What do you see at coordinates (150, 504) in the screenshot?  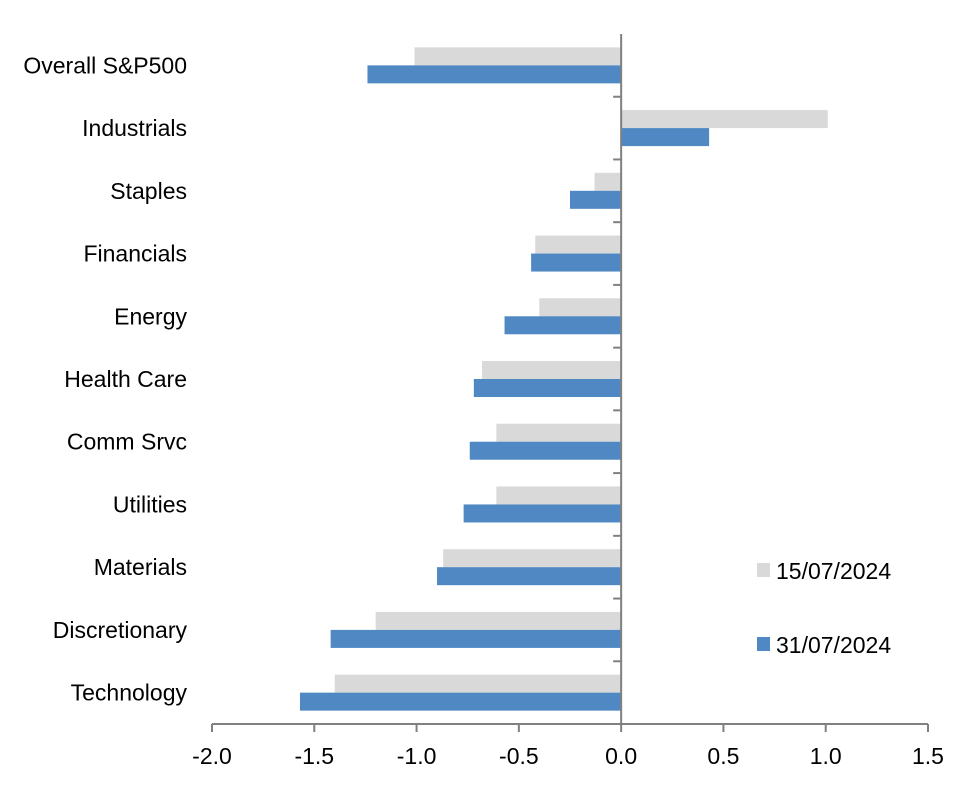 I see `category-label: Utilities` at bounding box center [150, 504].